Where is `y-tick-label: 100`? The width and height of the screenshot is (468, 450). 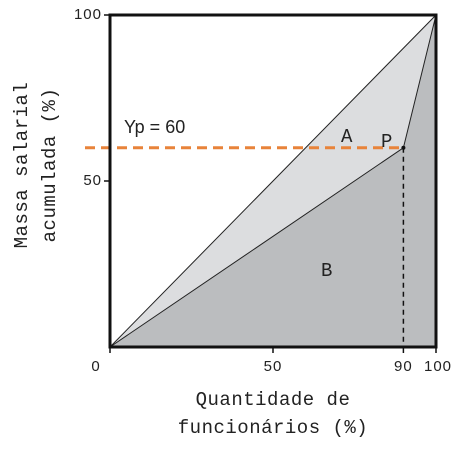 y-tick-label: 100 is located at coordinates (88, 14).